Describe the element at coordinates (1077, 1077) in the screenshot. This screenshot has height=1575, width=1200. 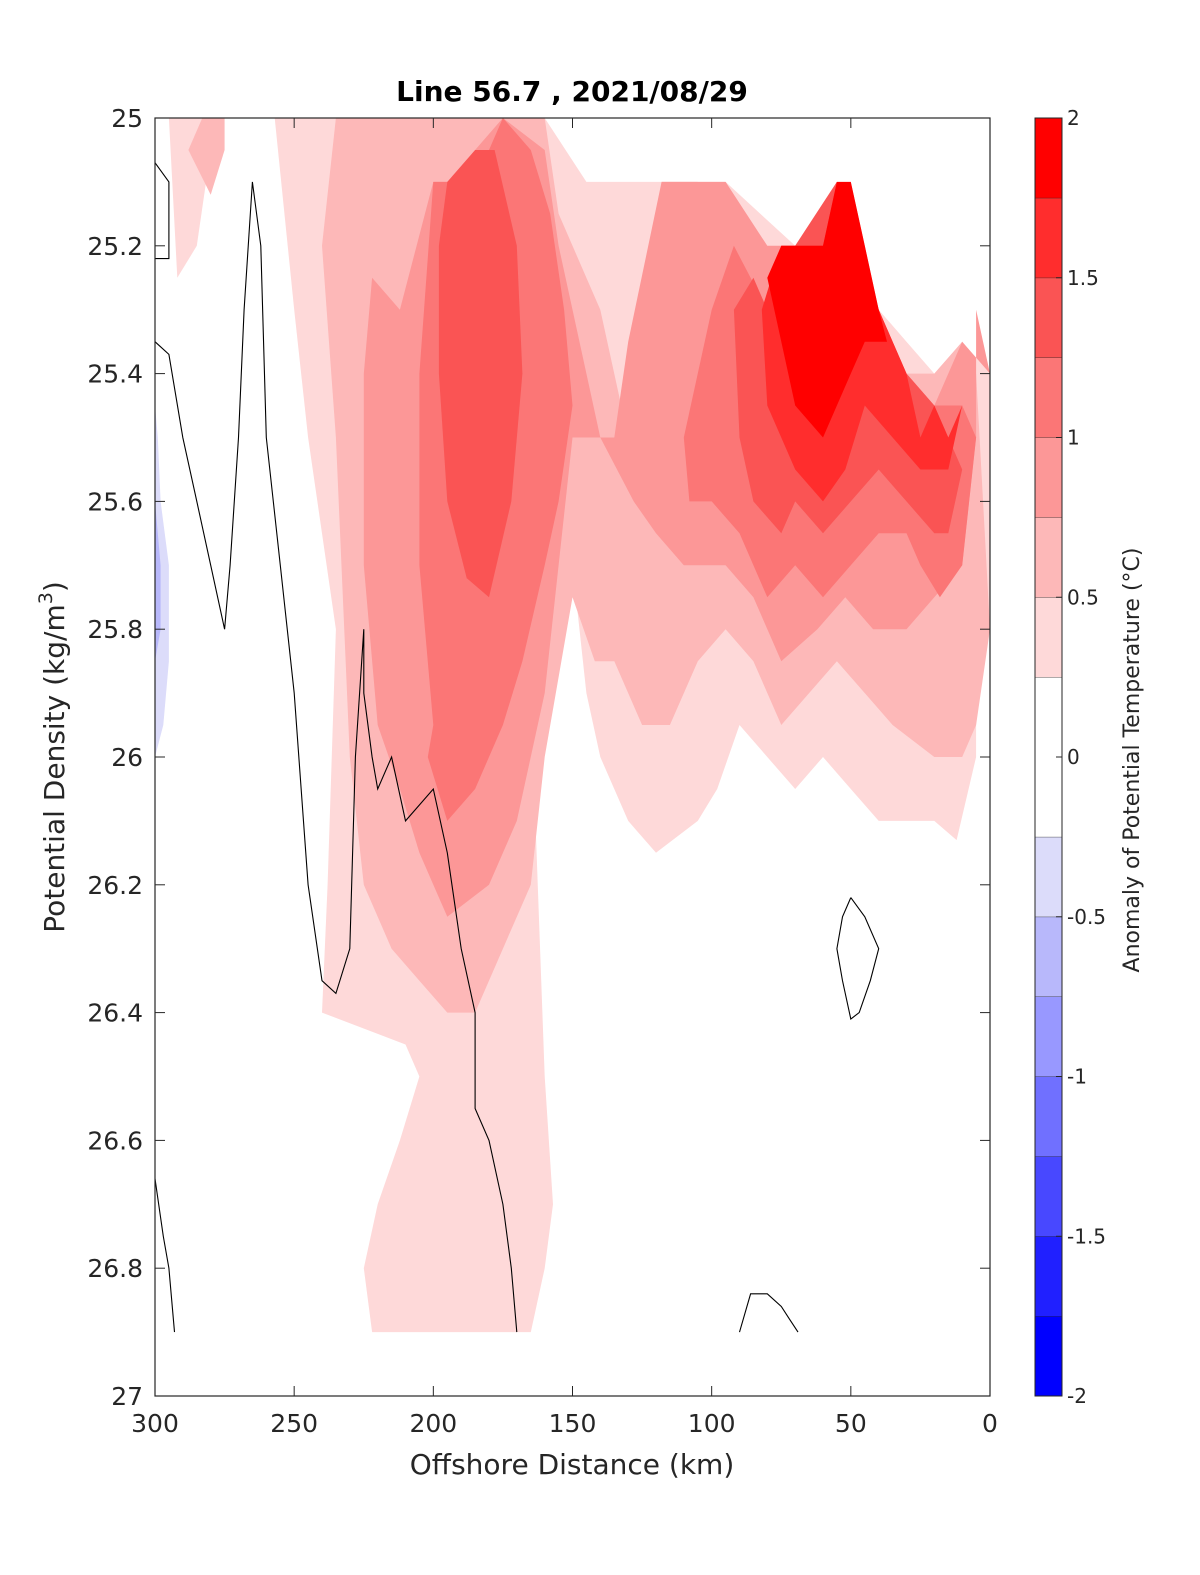
I see `colorbar-tick-label: -1` at that location.